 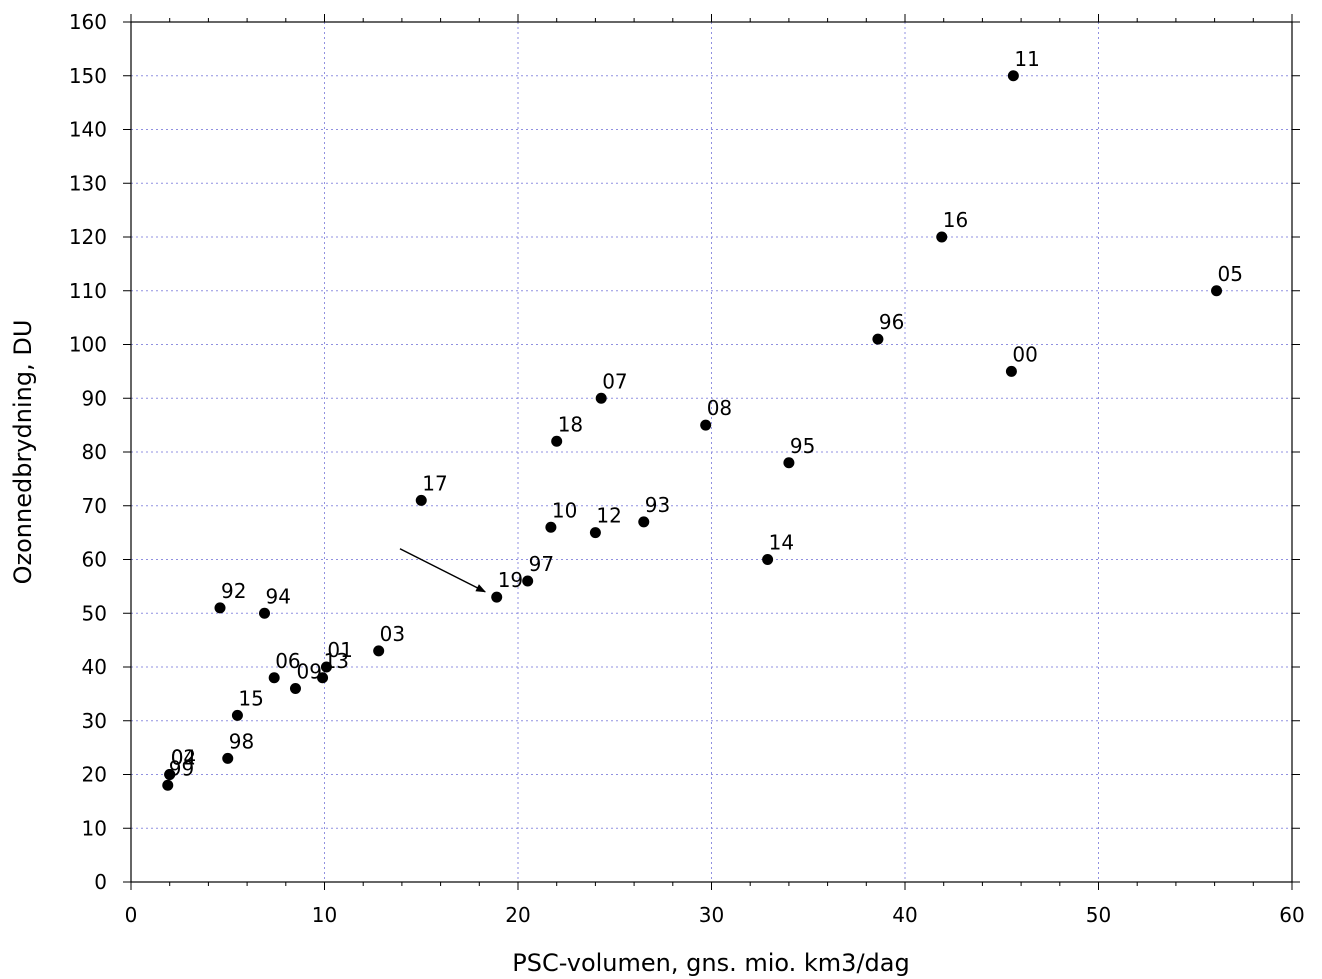 I want to click on y-tick-label: 70, so click(x=94, y=506).